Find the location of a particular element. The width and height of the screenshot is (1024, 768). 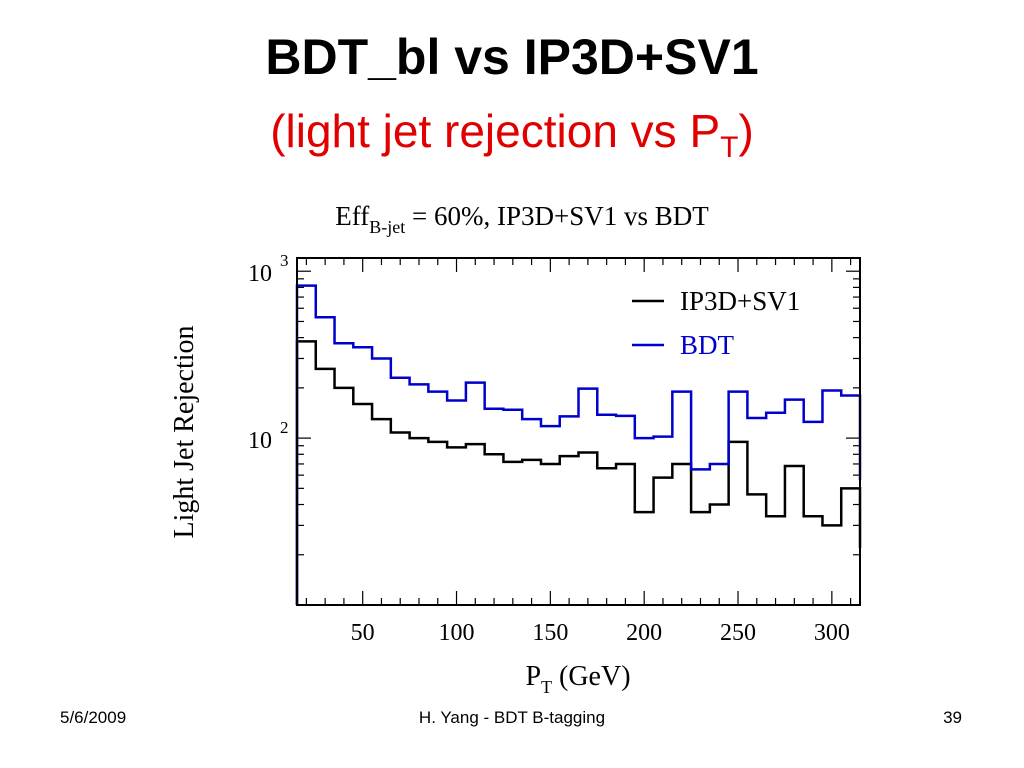

legend-label-bdt: BDT is located at coordinates (707, 345).